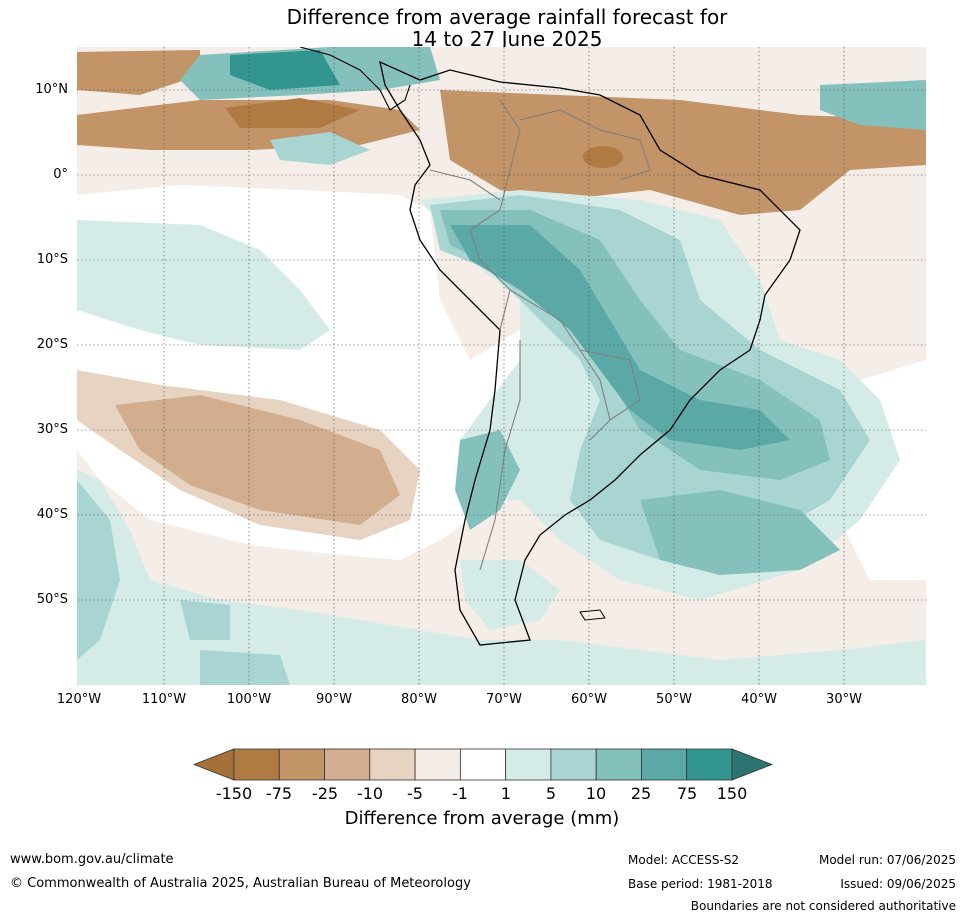  What do you see at coordinates (460, 793) in the screenshot?
I see `colorbar-tick: -1` at bounding box center [460, 793].